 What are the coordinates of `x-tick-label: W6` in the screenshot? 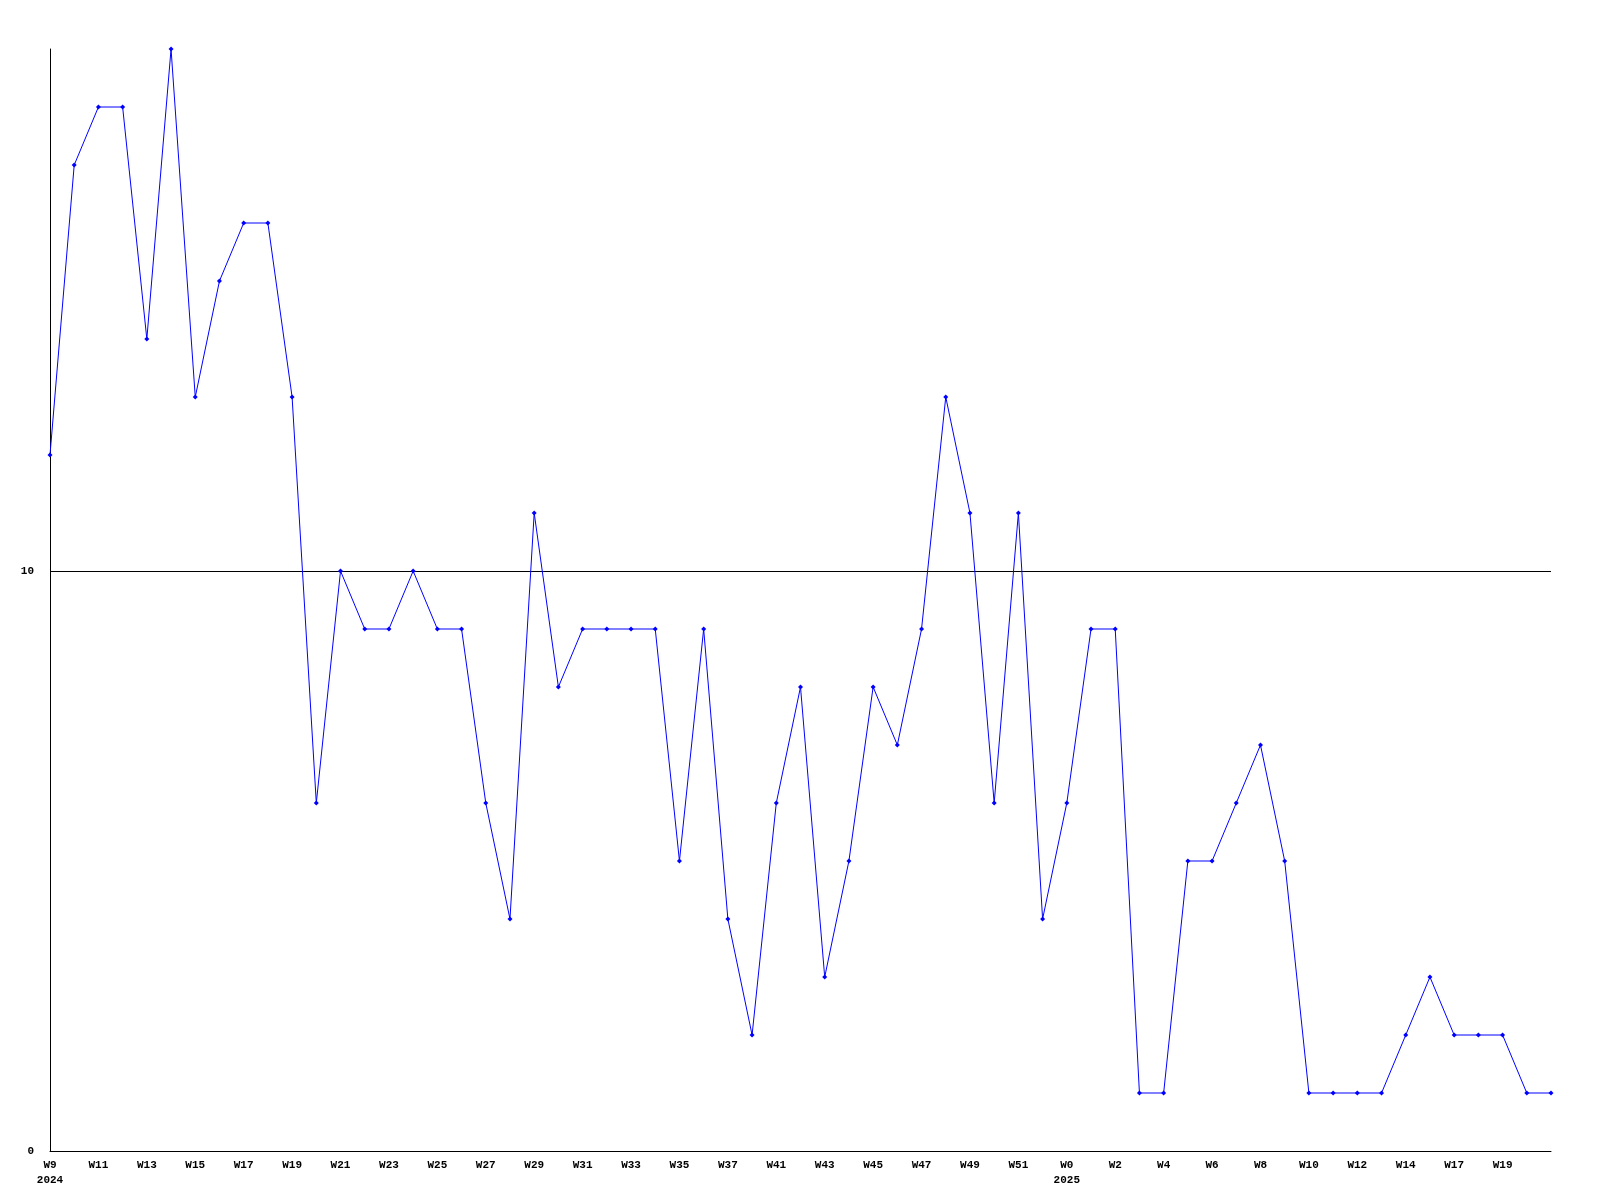 It's located at (1212, 1164).